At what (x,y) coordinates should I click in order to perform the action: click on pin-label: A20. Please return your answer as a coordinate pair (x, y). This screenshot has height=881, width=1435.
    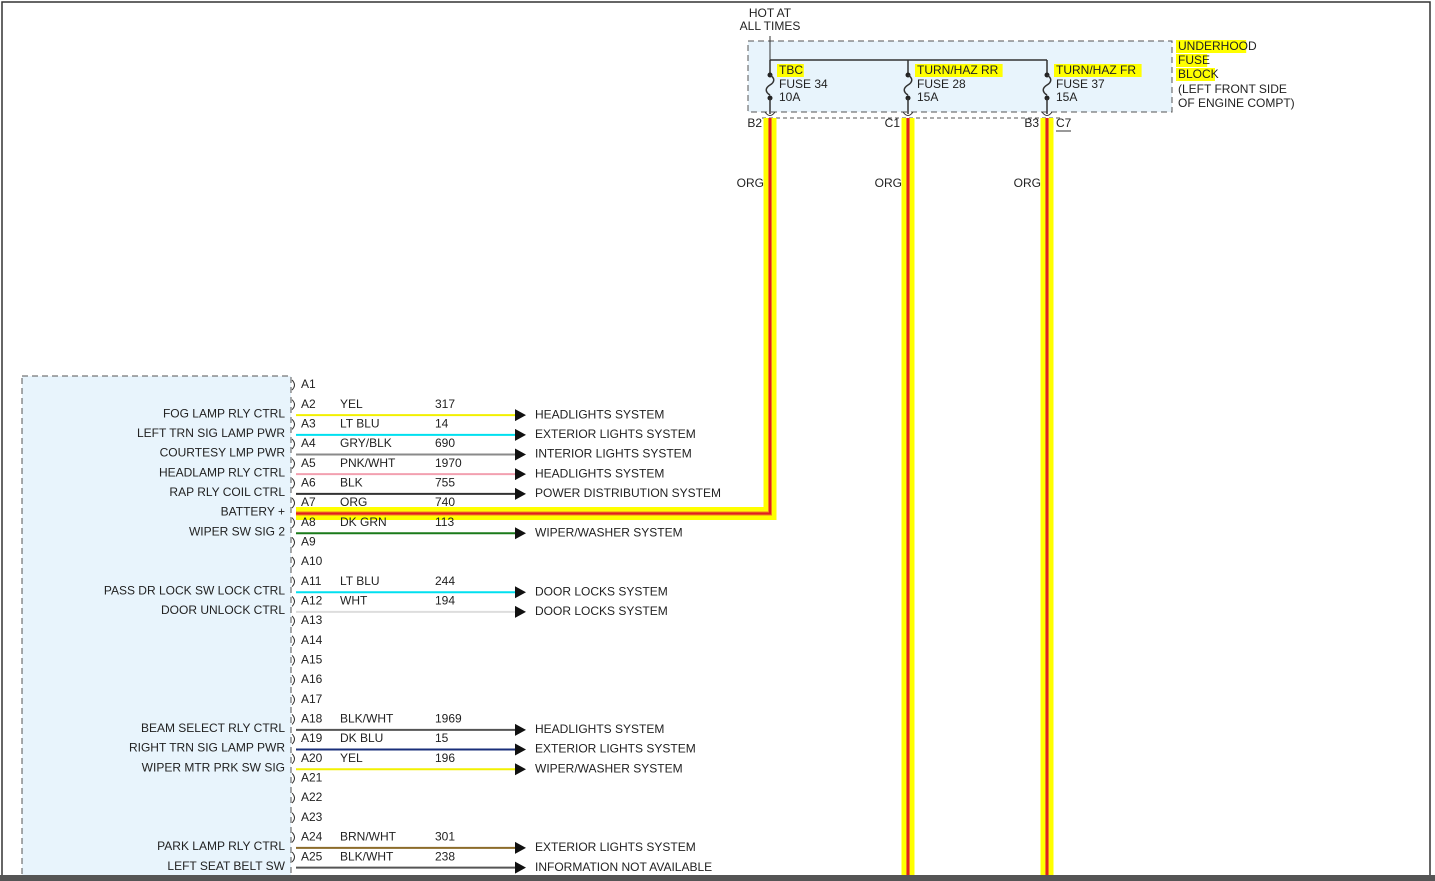
    Looking at the image, I should click on (312, 758).